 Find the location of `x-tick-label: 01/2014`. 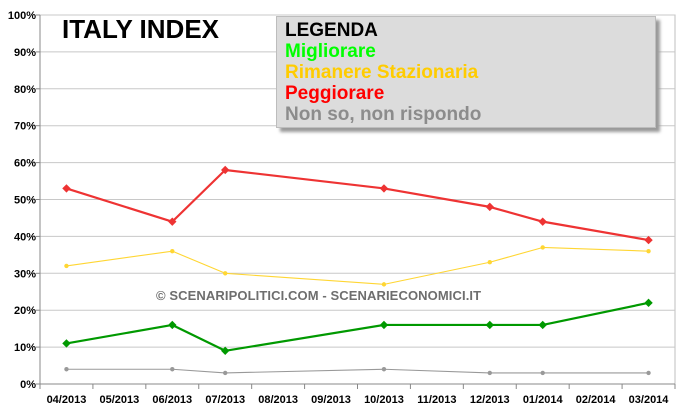

x-tick-label: 01/2014 is located at coordinates (543, 400).